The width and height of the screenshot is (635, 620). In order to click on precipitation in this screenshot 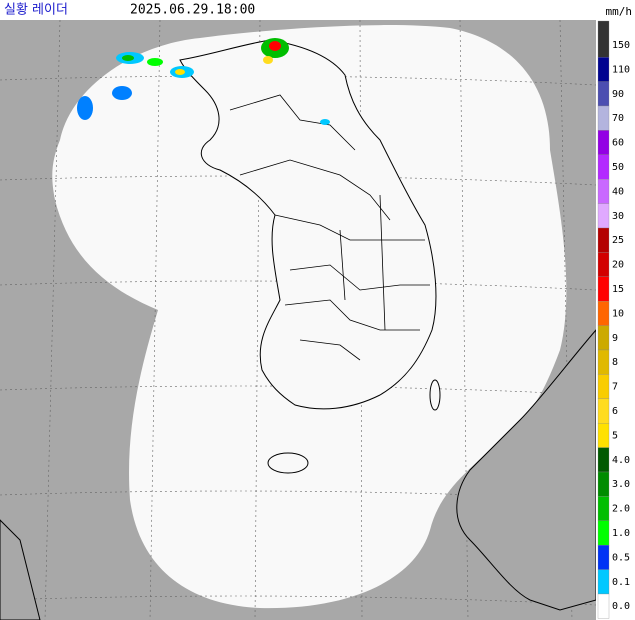, I will do `click(203, 81)`.